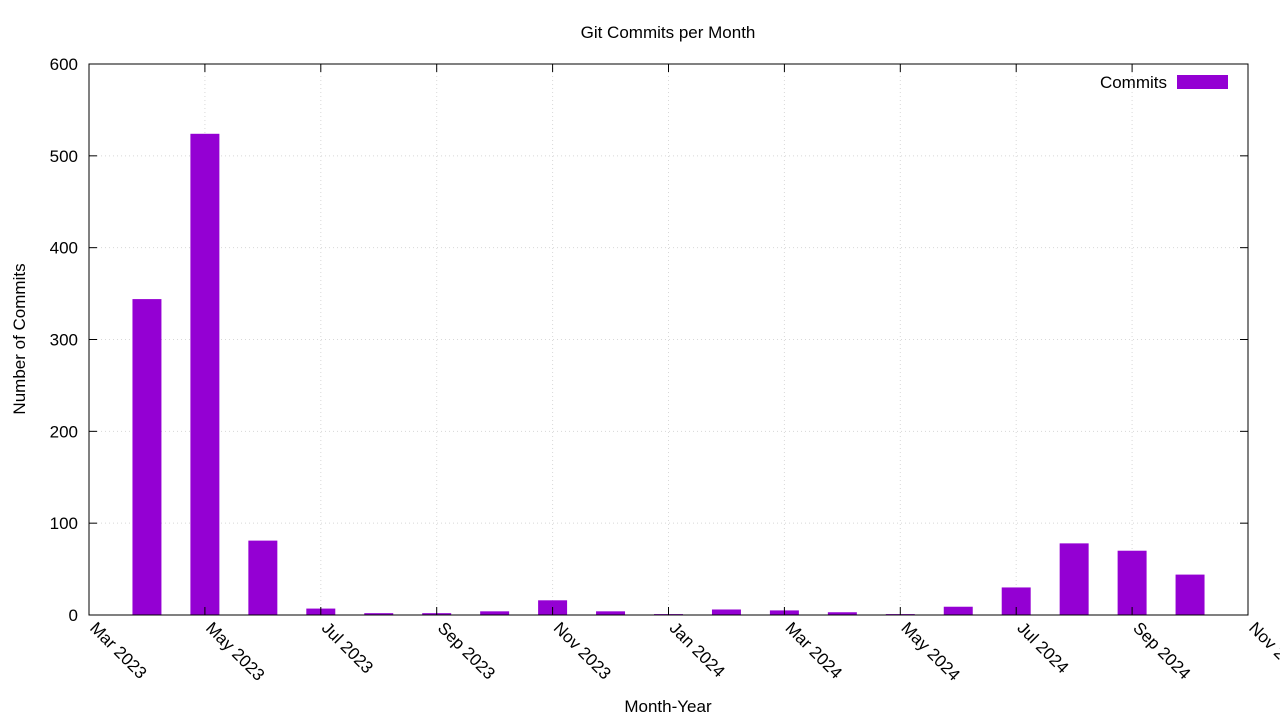 This screenshot has height=720, width=1280. I want to click on x-tick-label: Sep 2023, so click(466, 650).